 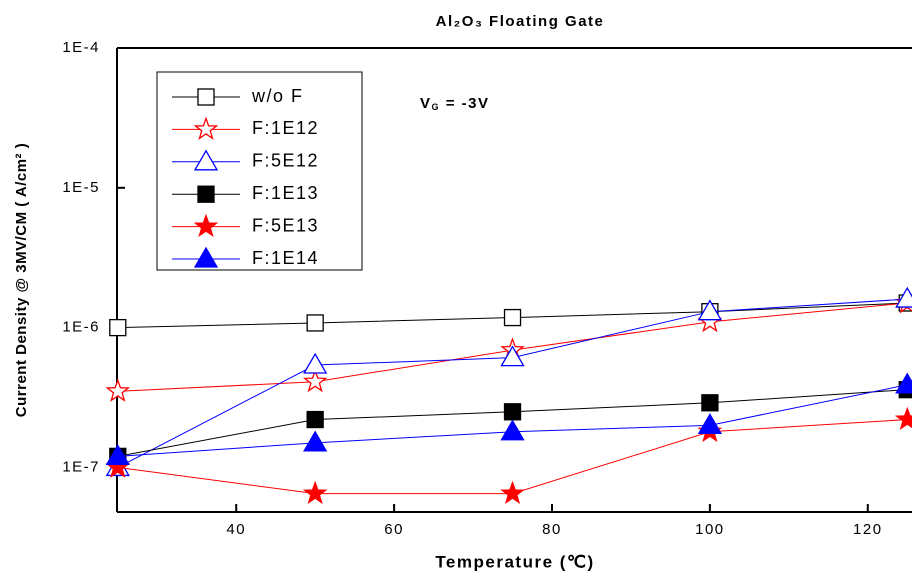 I want to click on x-tick-label: 120, so click(x=868, y=529).